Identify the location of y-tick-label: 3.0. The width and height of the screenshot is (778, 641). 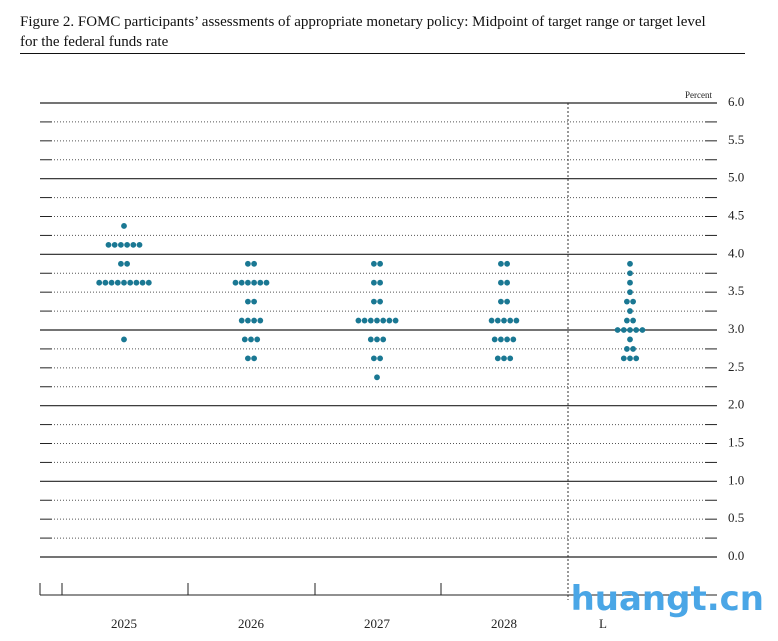
(736, 328).